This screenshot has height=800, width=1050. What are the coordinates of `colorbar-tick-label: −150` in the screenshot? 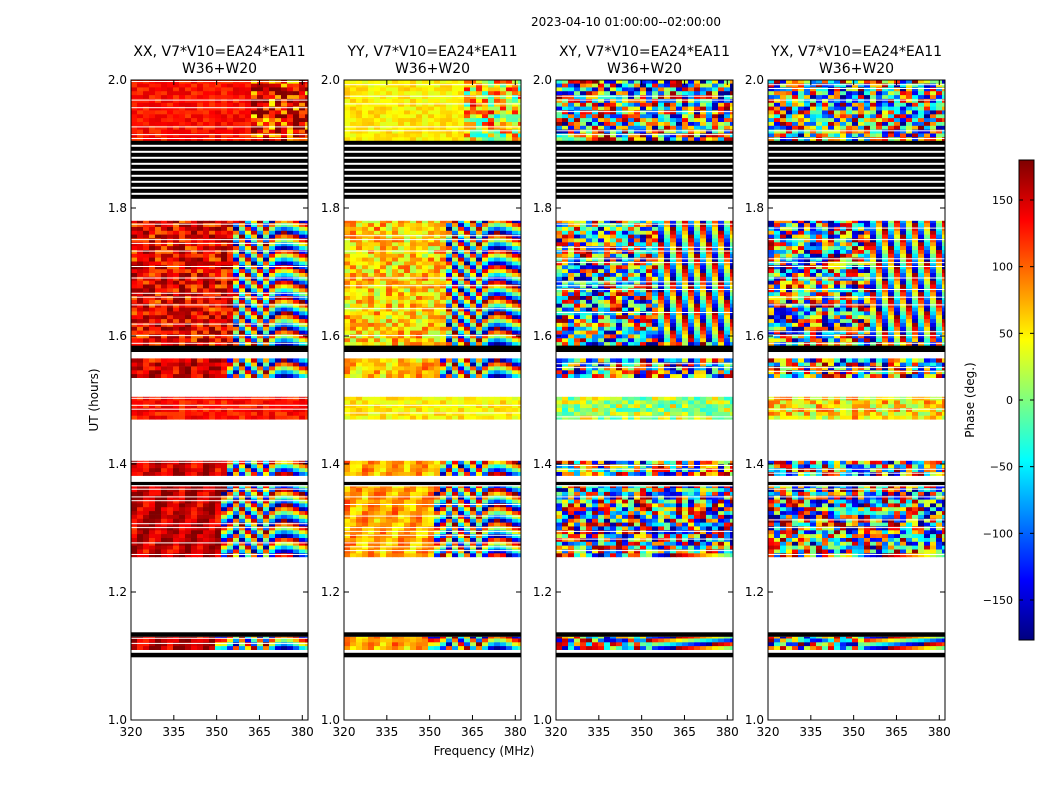 It's located at (998, 600).